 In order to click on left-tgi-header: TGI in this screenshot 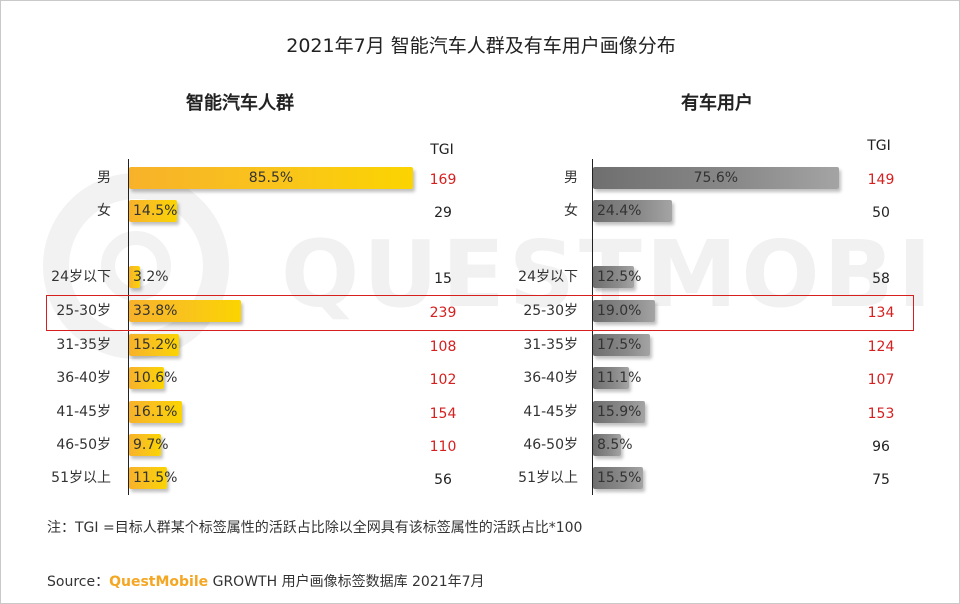, I will do `click(442, 150)`.